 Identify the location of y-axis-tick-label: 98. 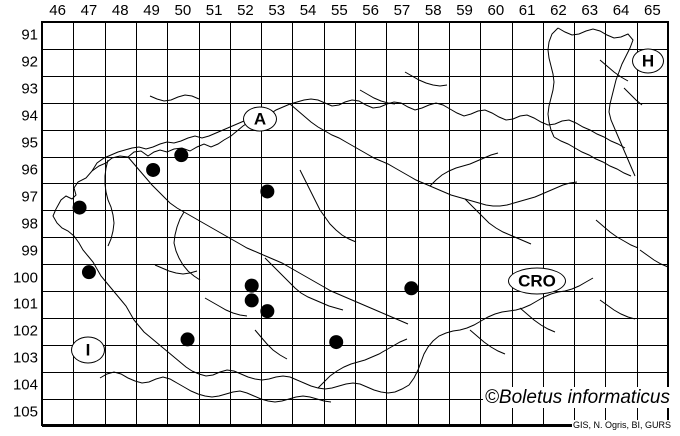
(29, 224).